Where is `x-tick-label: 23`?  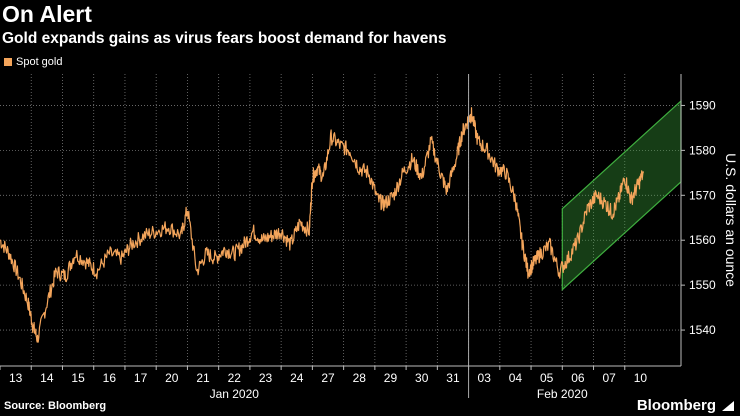
x-tick-label: 23 is located at coordinates (266, 378).